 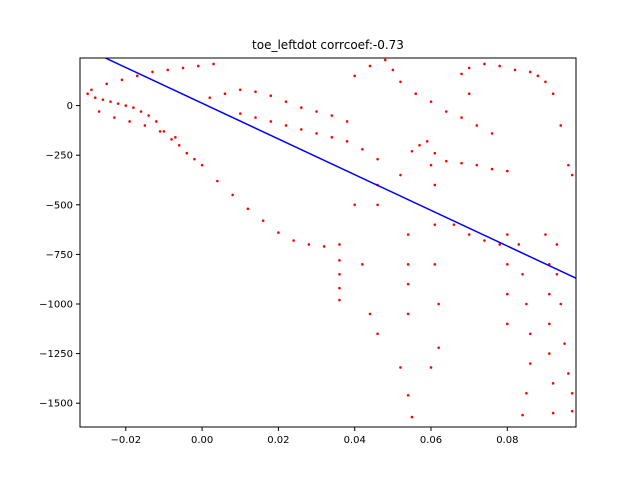 I want to click on y-tick-label: −750, so click(x=59, y=255).